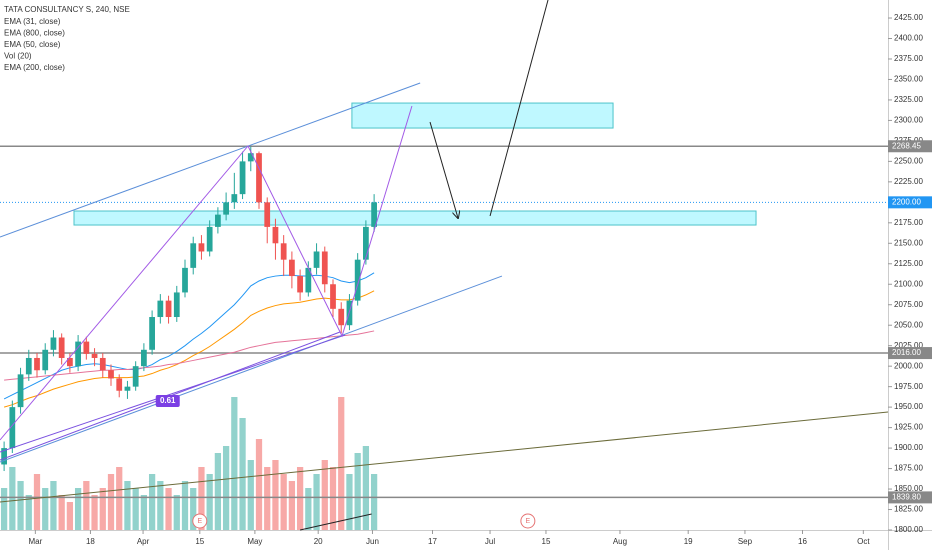 The image size is (932, 555). I want to click on y-tick-label: 1875.00, so click(908, 468).